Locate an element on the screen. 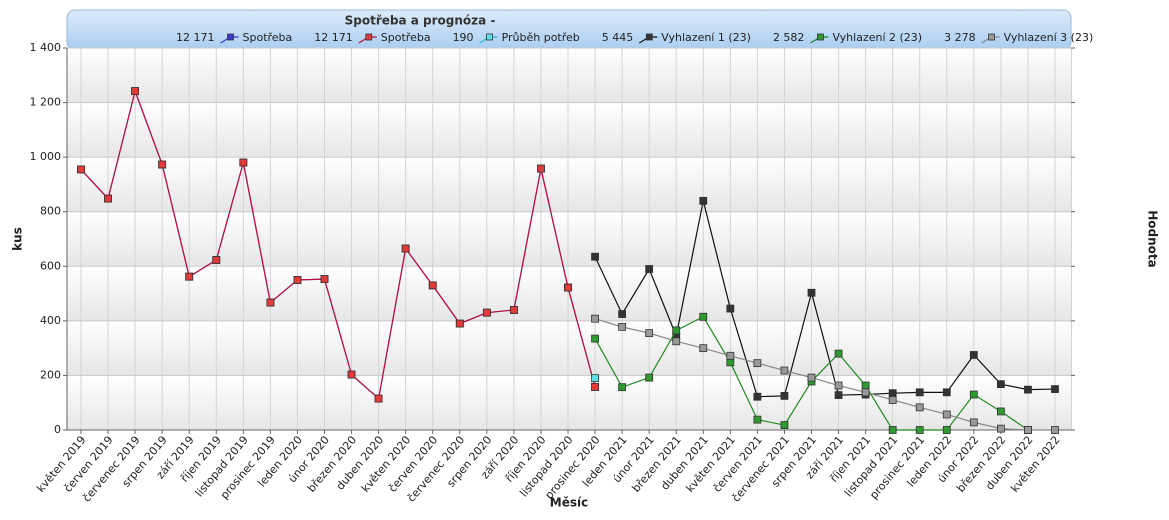  y-tick-label: 1 200 is located at coordinates (46, 102).